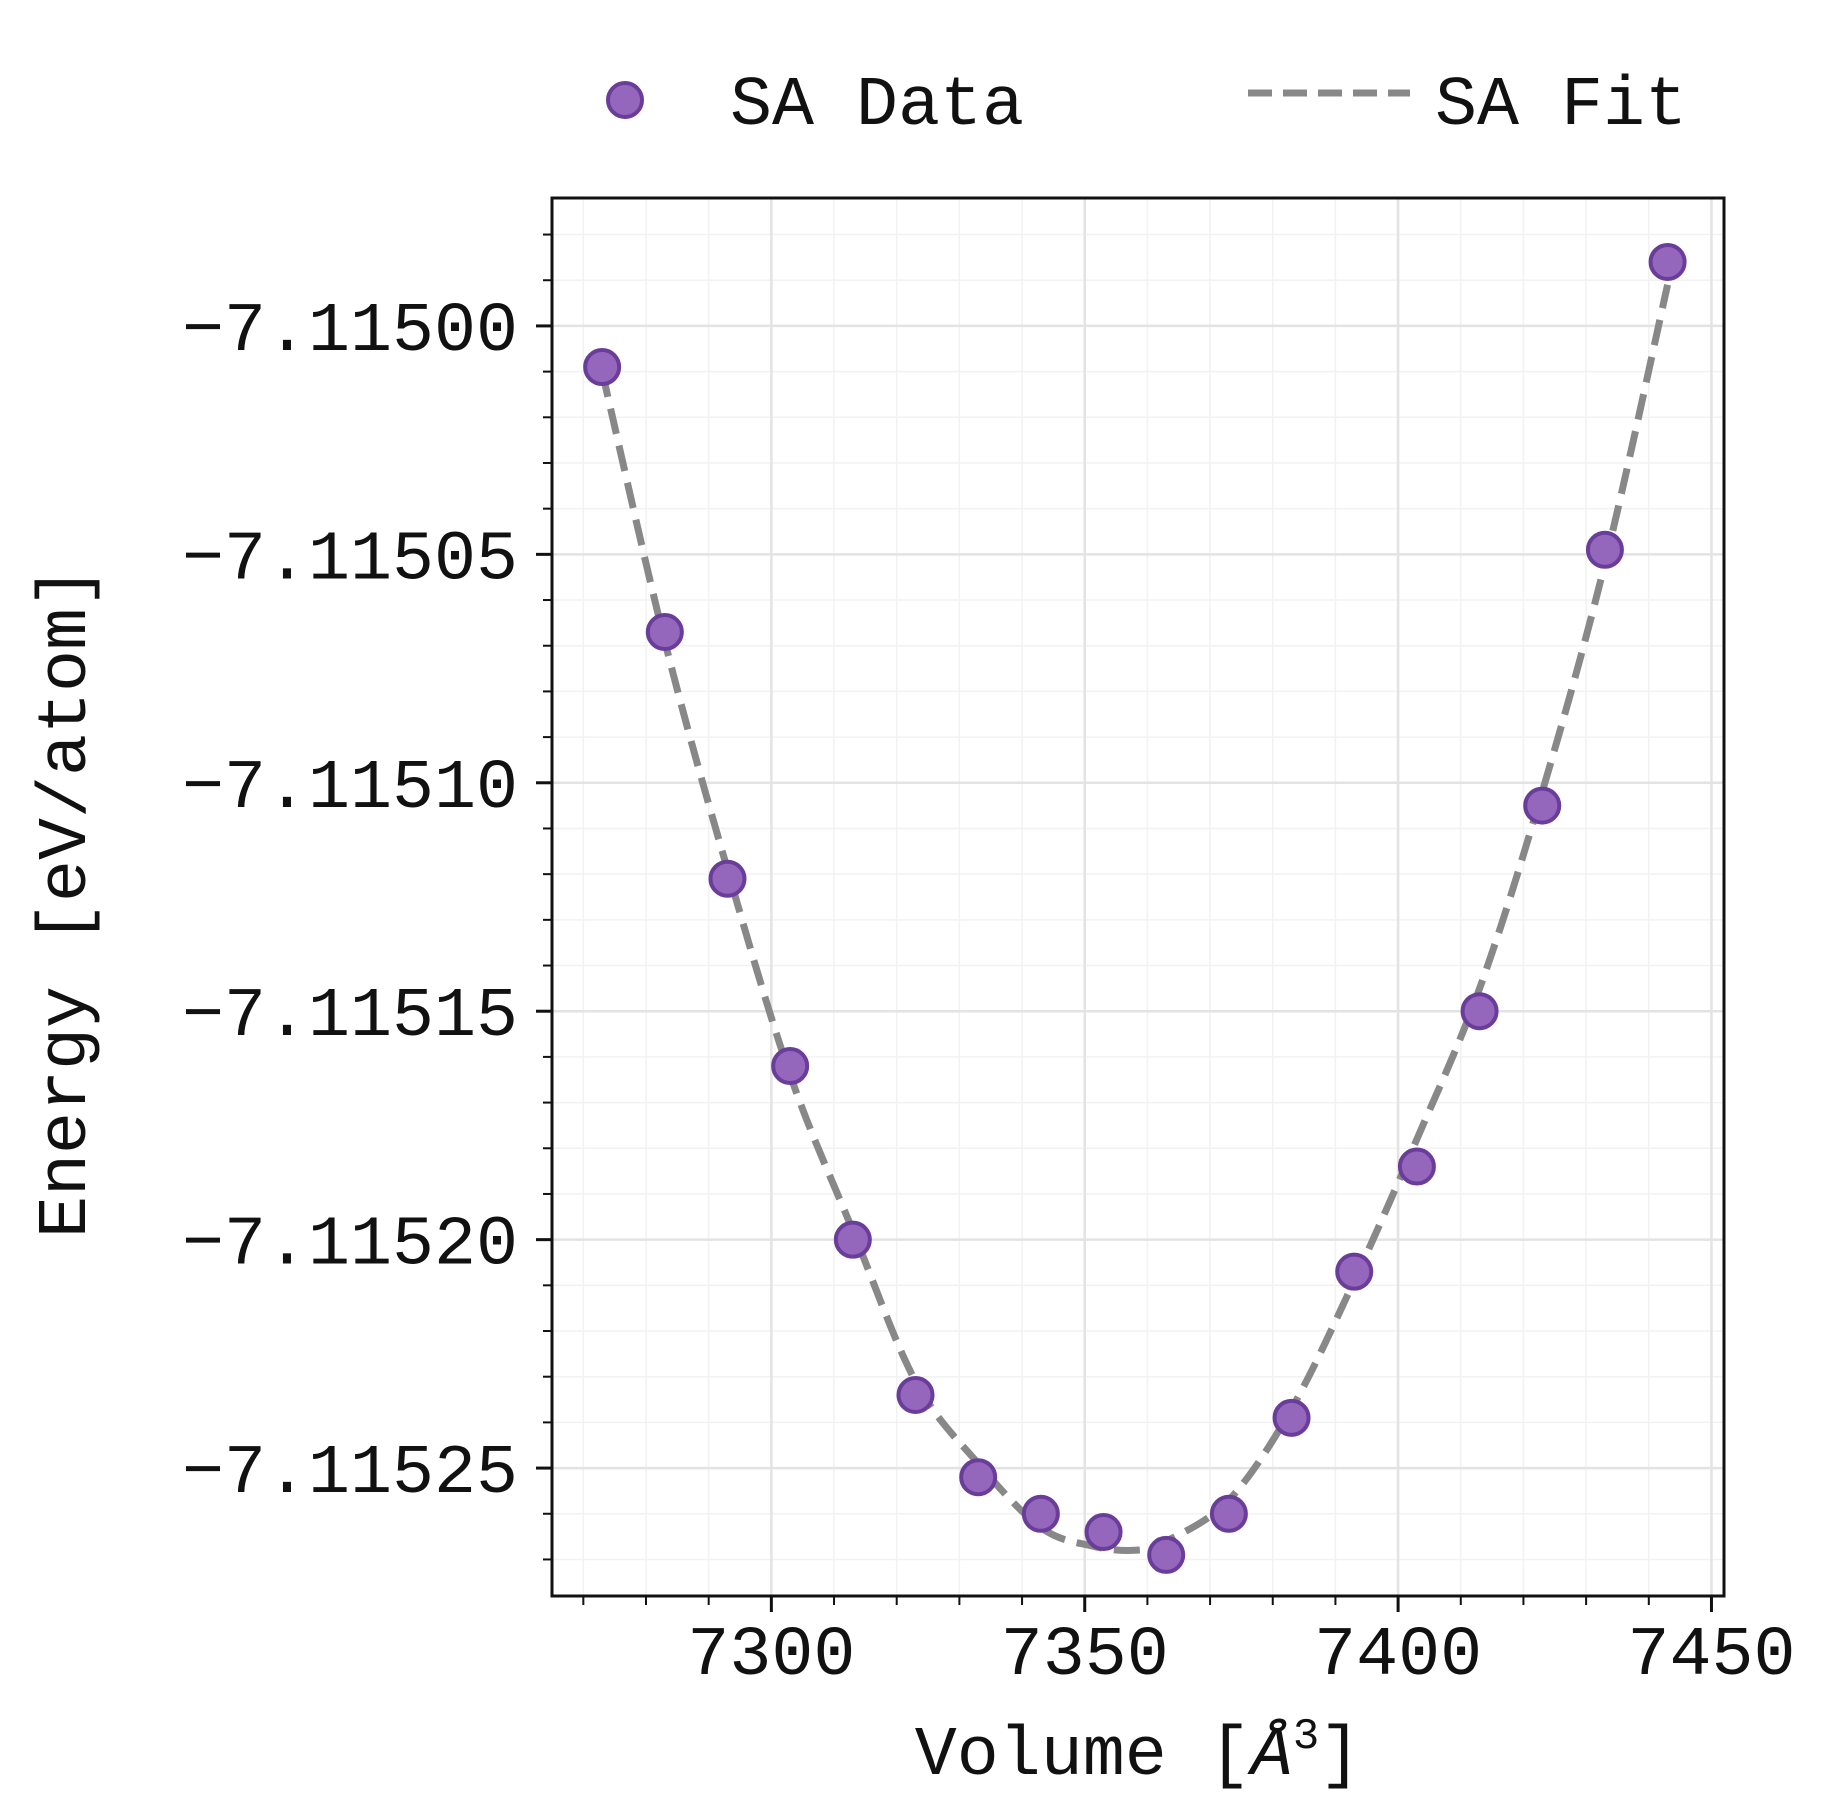  I want to click on legend: SA Data SA Fit, so click(1146, 106).